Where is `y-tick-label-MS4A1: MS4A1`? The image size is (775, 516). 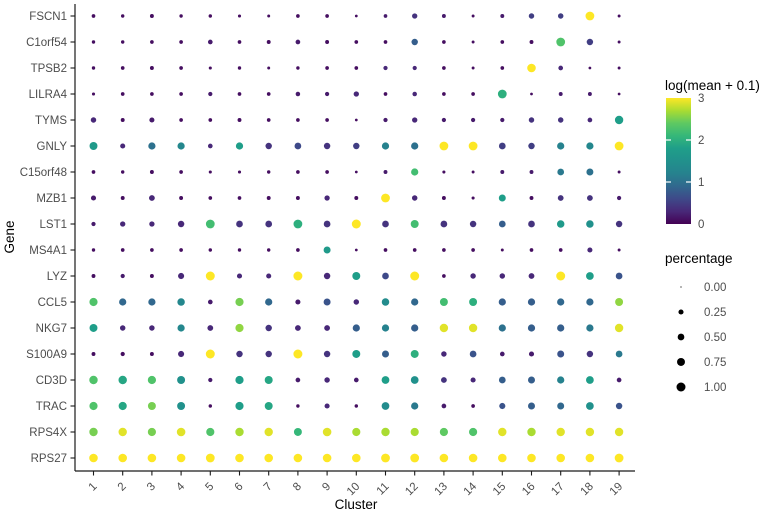
y-tick-label-MS4A1: MS4A1 is located at coordinates (48, 251).